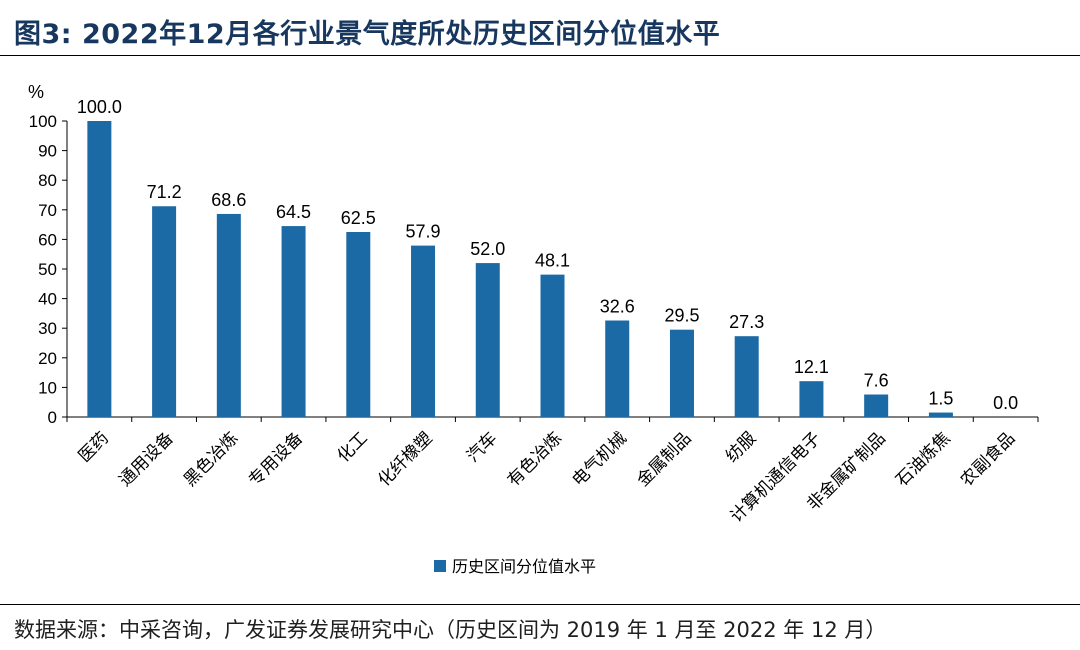 The image size is (1080, 650). Describe the element at coordinates (487, 249) in the screenshot. I see `data-label: 52.0` at that location.